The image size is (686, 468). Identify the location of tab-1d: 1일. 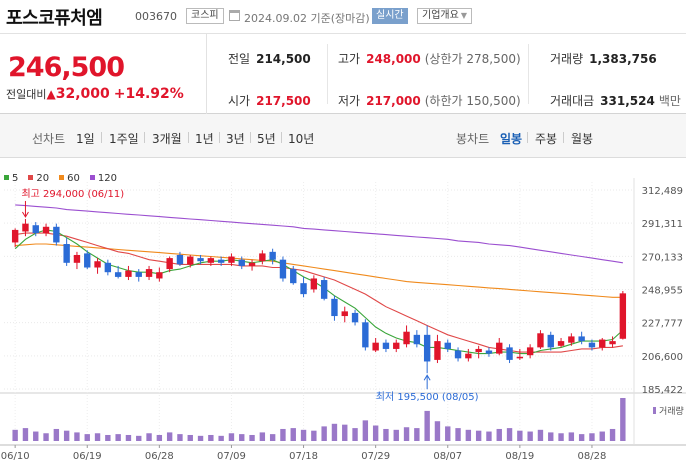
(85, 139).